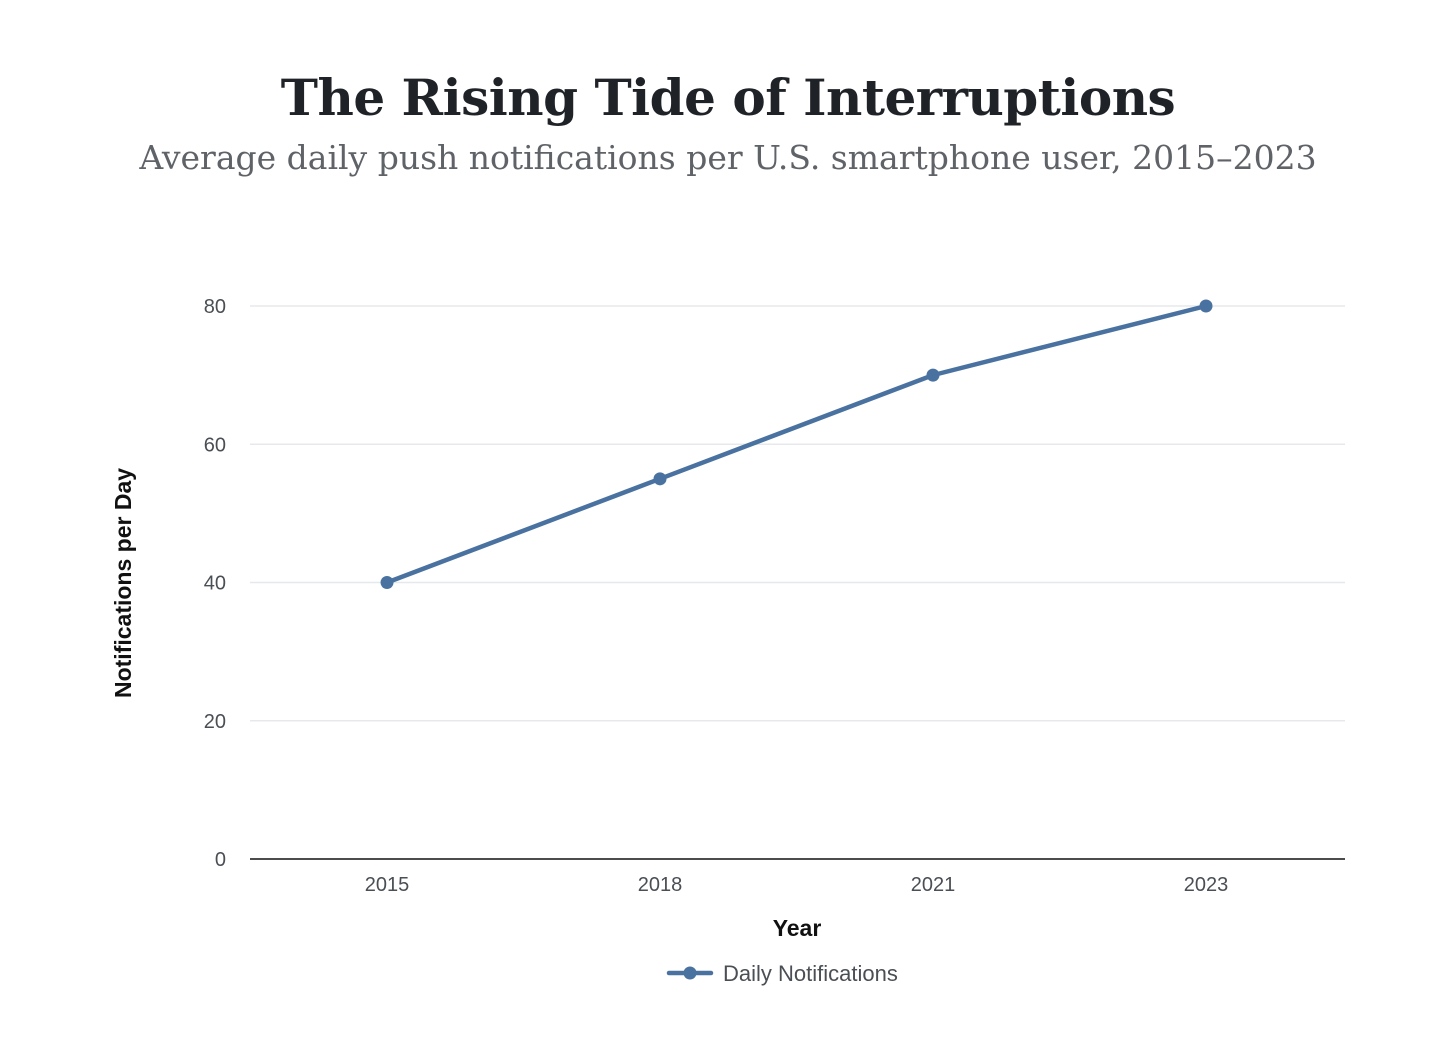  I want to click on chart-title: The Rising Tide of Interruptions, so click(728, 97).